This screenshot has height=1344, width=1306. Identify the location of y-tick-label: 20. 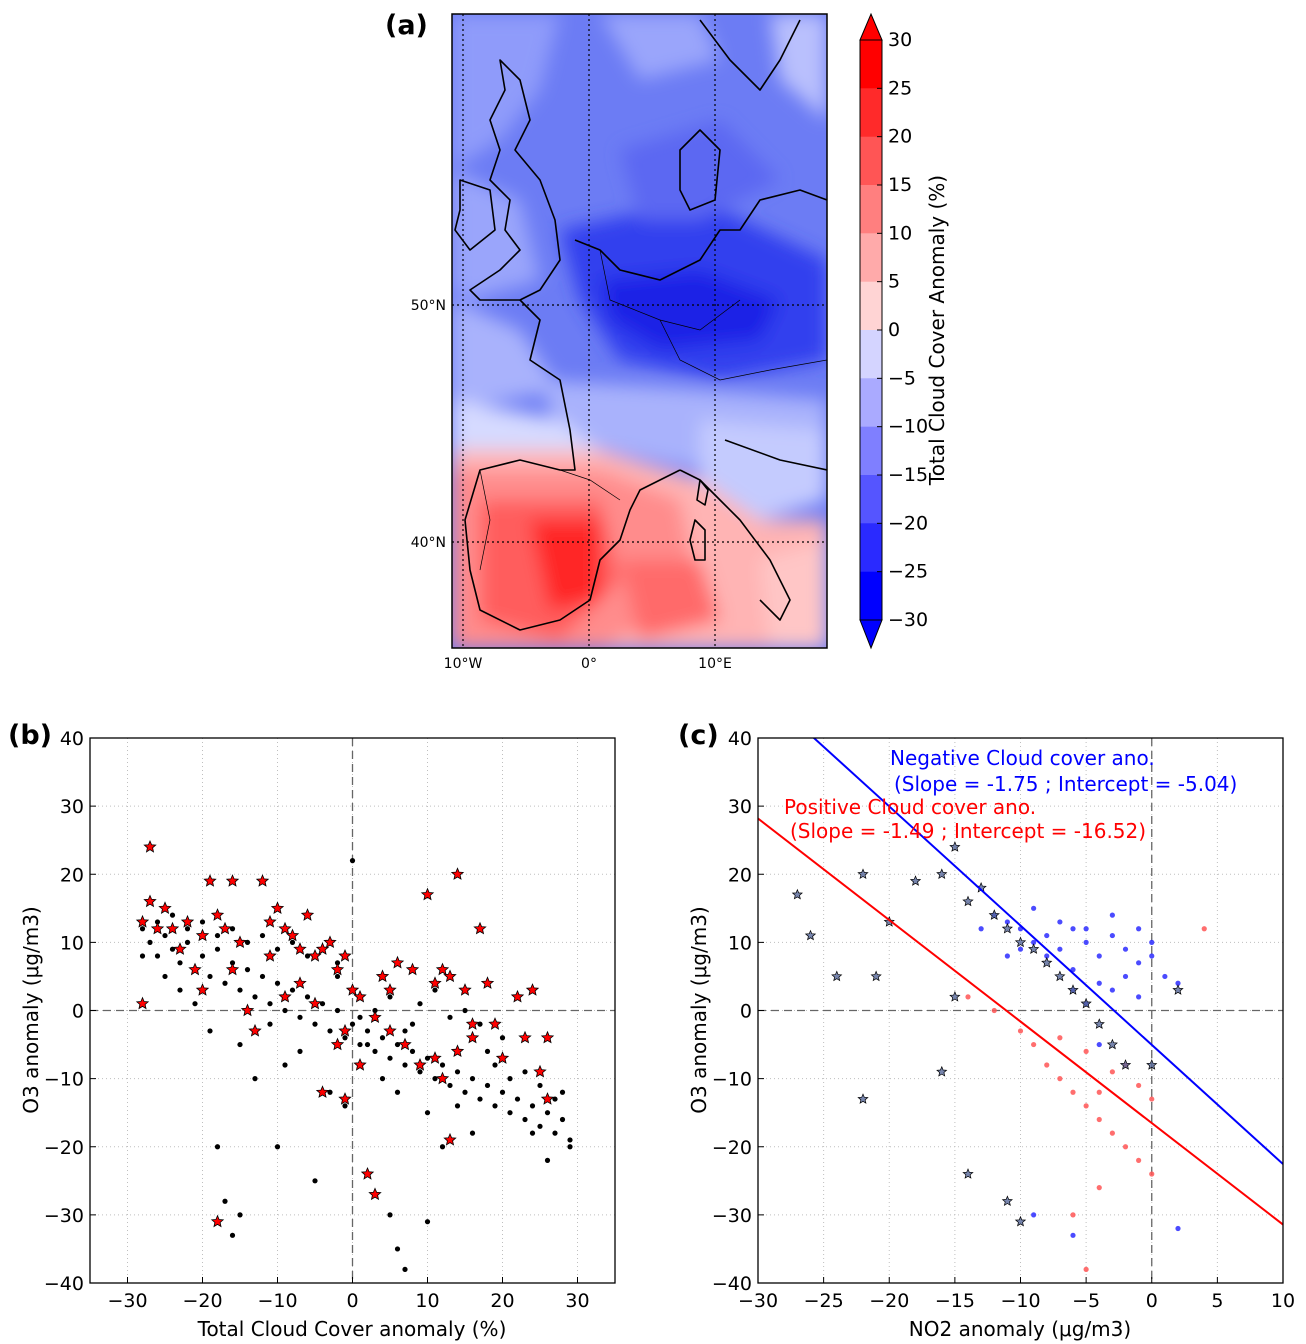
(740, 875).